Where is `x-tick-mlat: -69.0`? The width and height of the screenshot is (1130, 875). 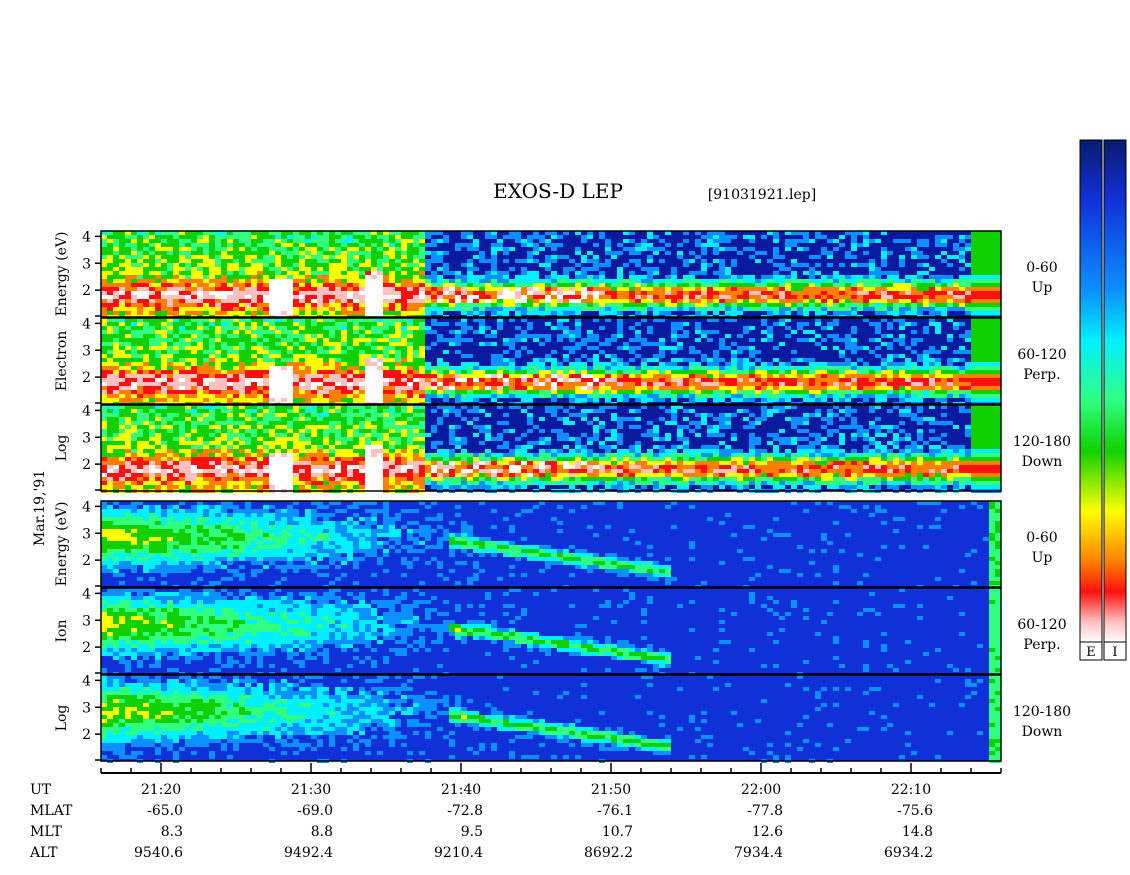 x-tick-mlat: -69.0 is located at coordinates (315, 811).